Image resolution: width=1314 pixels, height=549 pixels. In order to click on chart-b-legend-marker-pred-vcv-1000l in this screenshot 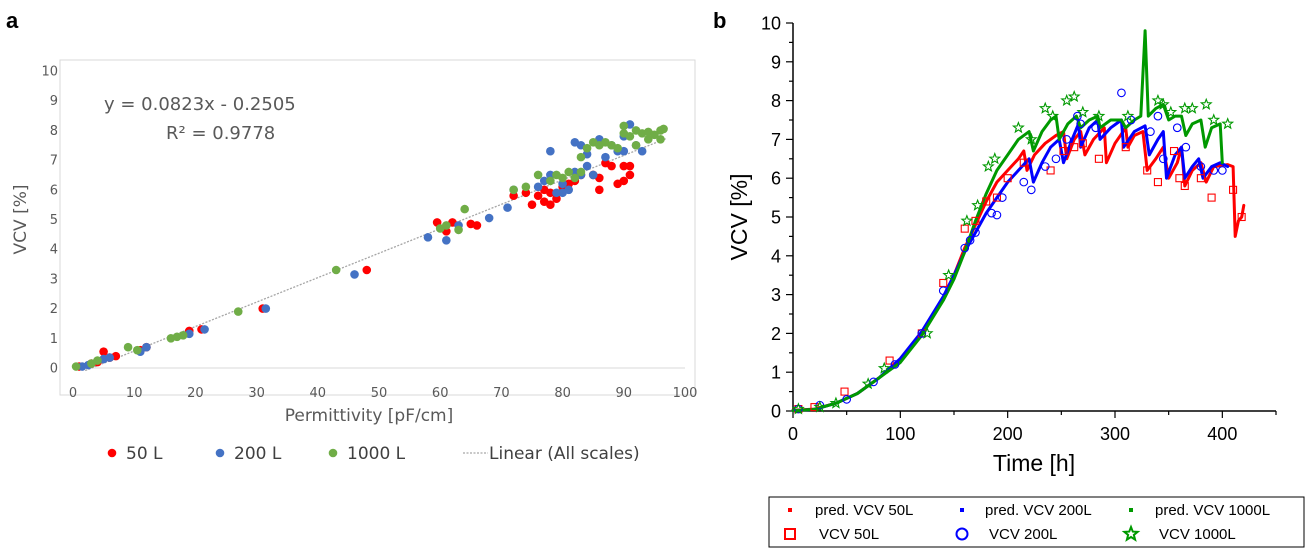, I will do `click(1131, 510)`.